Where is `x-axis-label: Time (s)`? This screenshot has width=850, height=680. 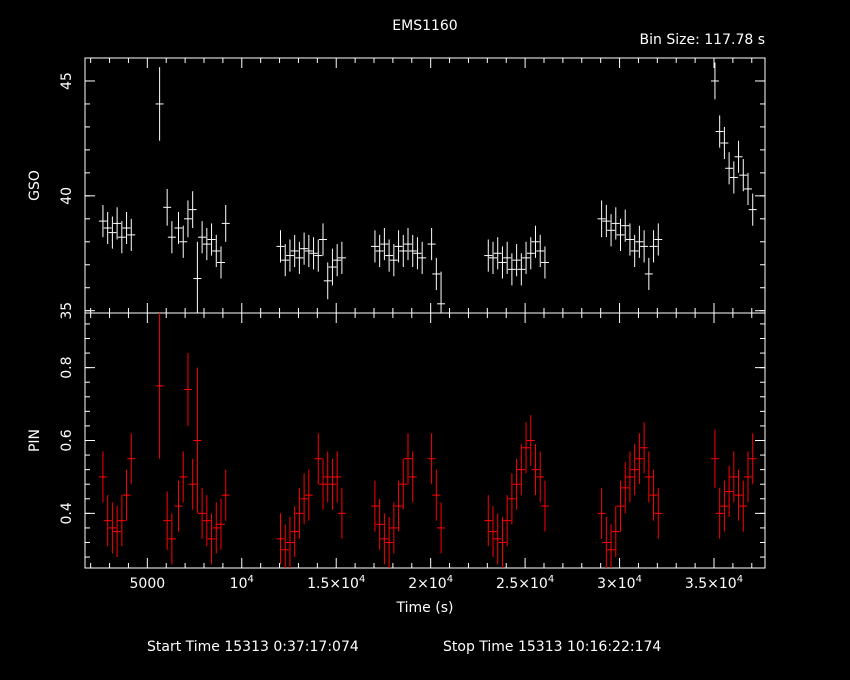
x-axis-label: Time (s) is located at coordinates (425, 608).